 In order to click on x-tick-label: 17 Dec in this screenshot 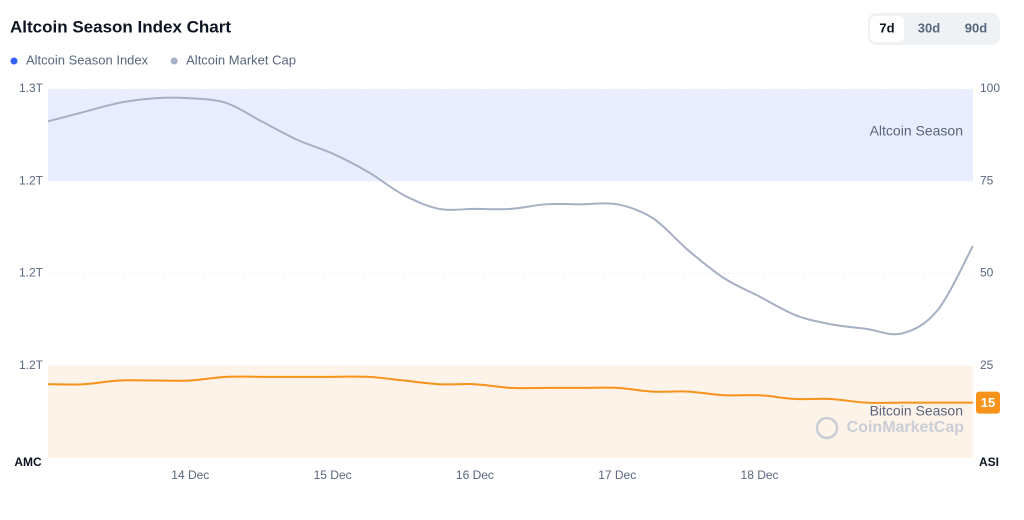, I will do `click(617, 475)`.